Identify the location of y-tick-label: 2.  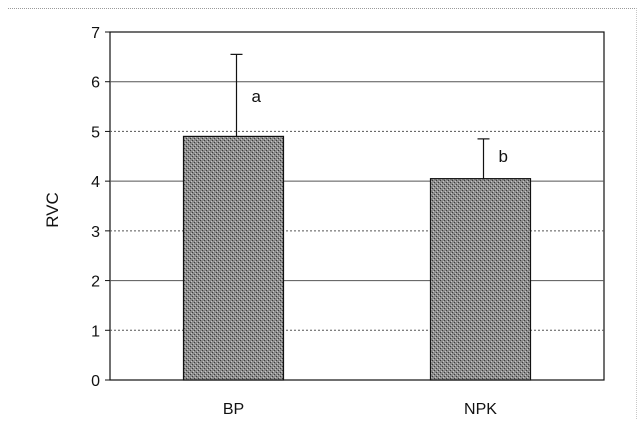
(95, 282).